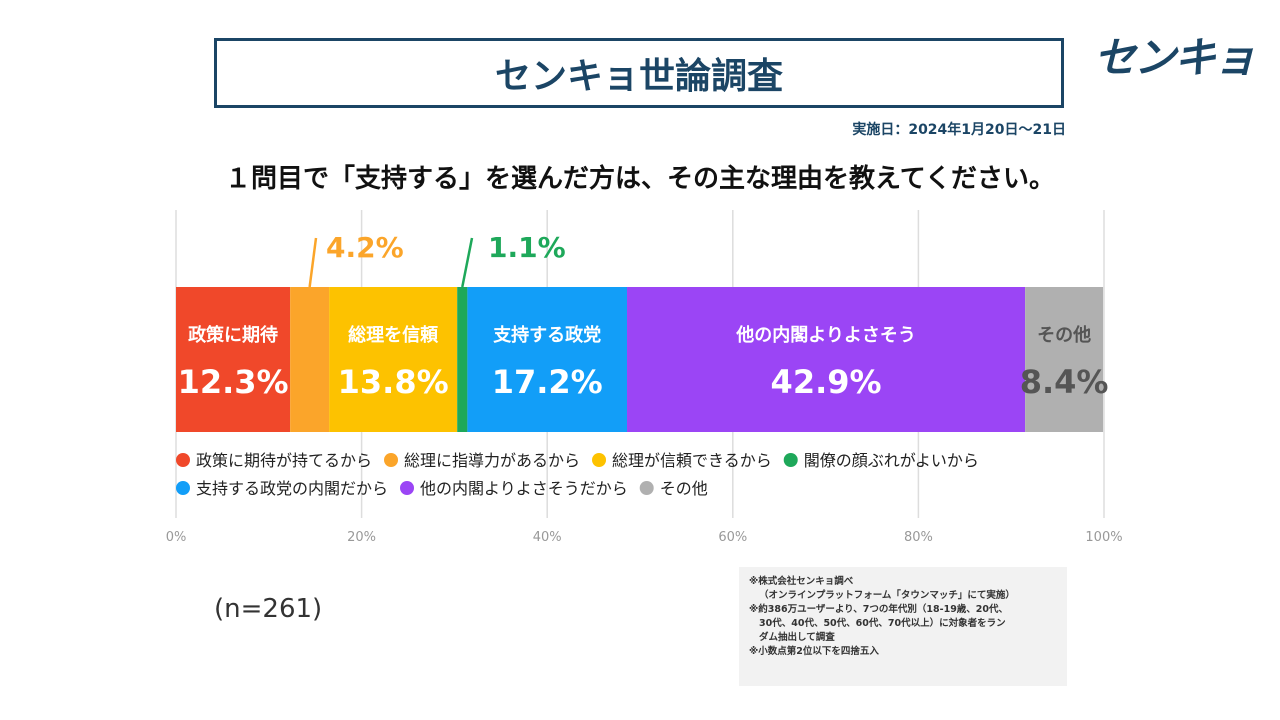 The width and height of the screenshot is (1280, 720). I want to click on segment-label: 総理を信頼, so click(393, 335).